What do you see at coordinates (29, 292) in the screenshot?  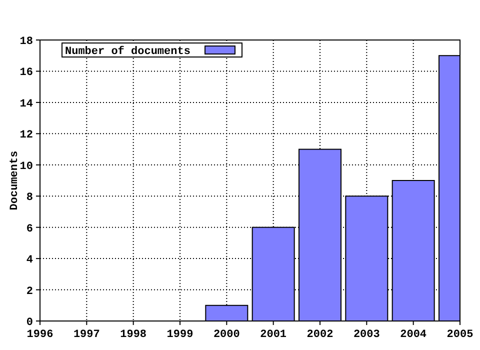 I see `y-tick-label: 2` at bounding box center [29, 292].